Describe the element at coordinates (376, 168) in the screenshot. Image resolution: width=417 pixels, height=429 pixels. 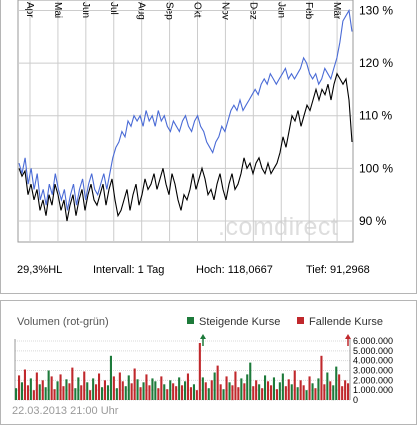
I see `y-tick-label: 100 %` at that location.